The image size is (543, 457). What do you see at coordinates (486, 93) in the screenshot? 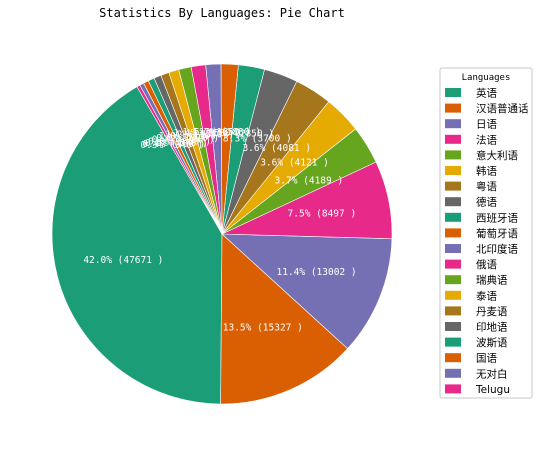
I see `legend-label-0: 英语` at bounding box center [486, 93].